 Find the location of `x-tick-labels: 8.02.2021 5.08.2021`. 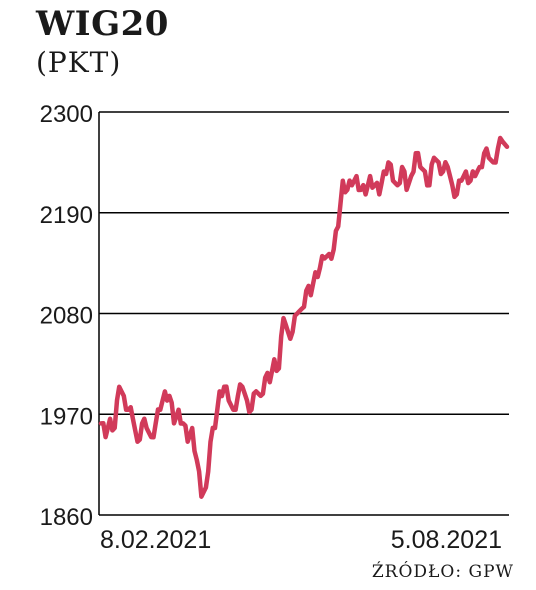

x-tick-labels: 8.02.2021 5.08.2021 is located at coordinates (301, 540).